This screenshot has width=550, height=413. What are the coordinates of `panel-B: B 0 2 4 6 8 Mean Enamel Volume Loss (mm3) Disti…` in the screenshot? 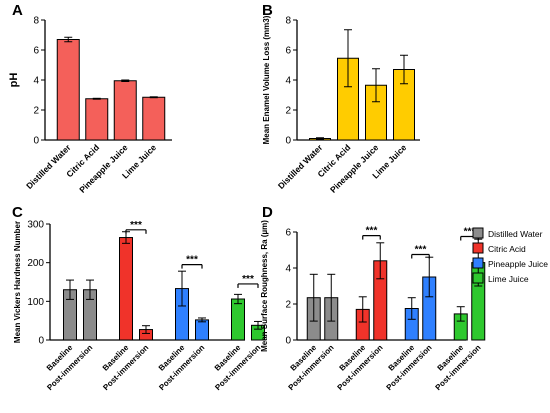 It's located at (341, 98).